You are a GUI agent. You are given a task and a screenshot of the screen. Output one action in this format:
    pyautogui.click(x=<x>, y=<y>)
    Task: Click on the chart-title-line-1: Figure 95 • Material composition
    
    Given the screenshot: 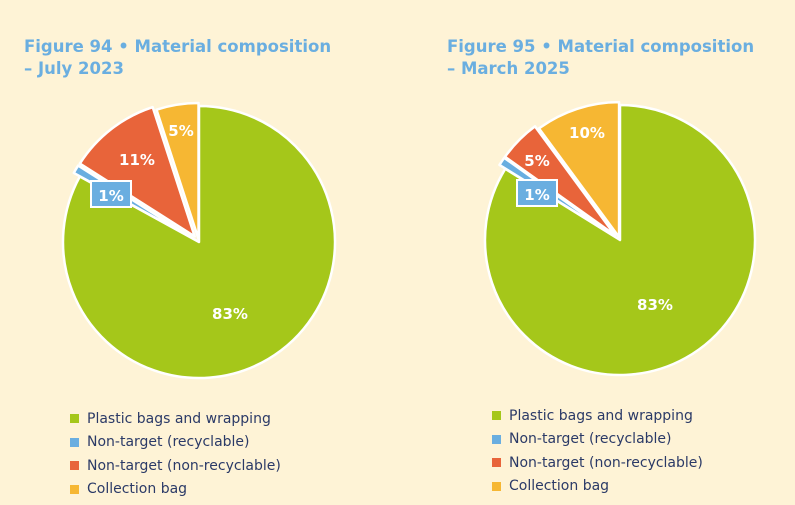 What is the action you would take?
    pyautogui.click(x=601, y=46)
    